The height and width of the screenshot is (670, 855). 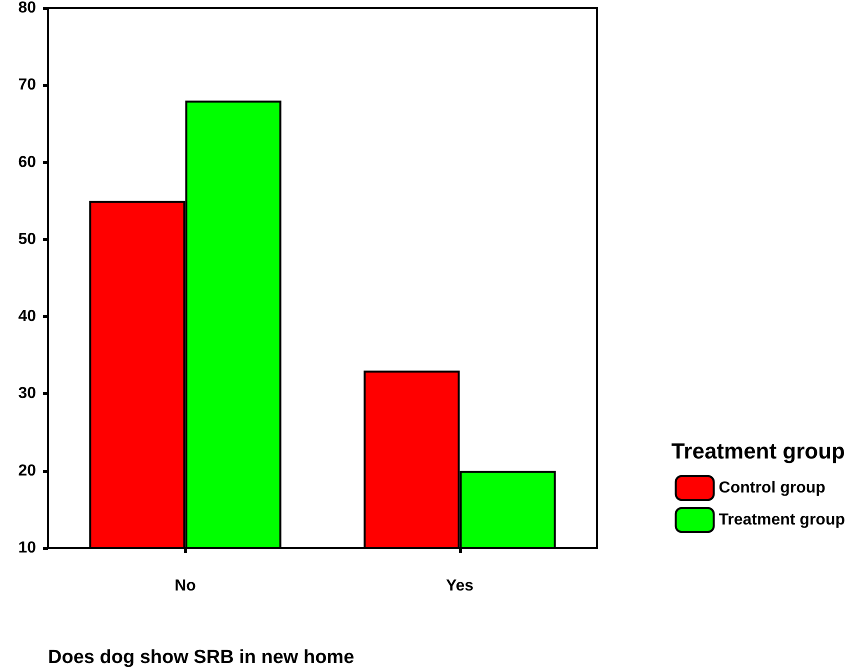 I want to click on legend-title: Treatment group, so click(x=758, y=451).